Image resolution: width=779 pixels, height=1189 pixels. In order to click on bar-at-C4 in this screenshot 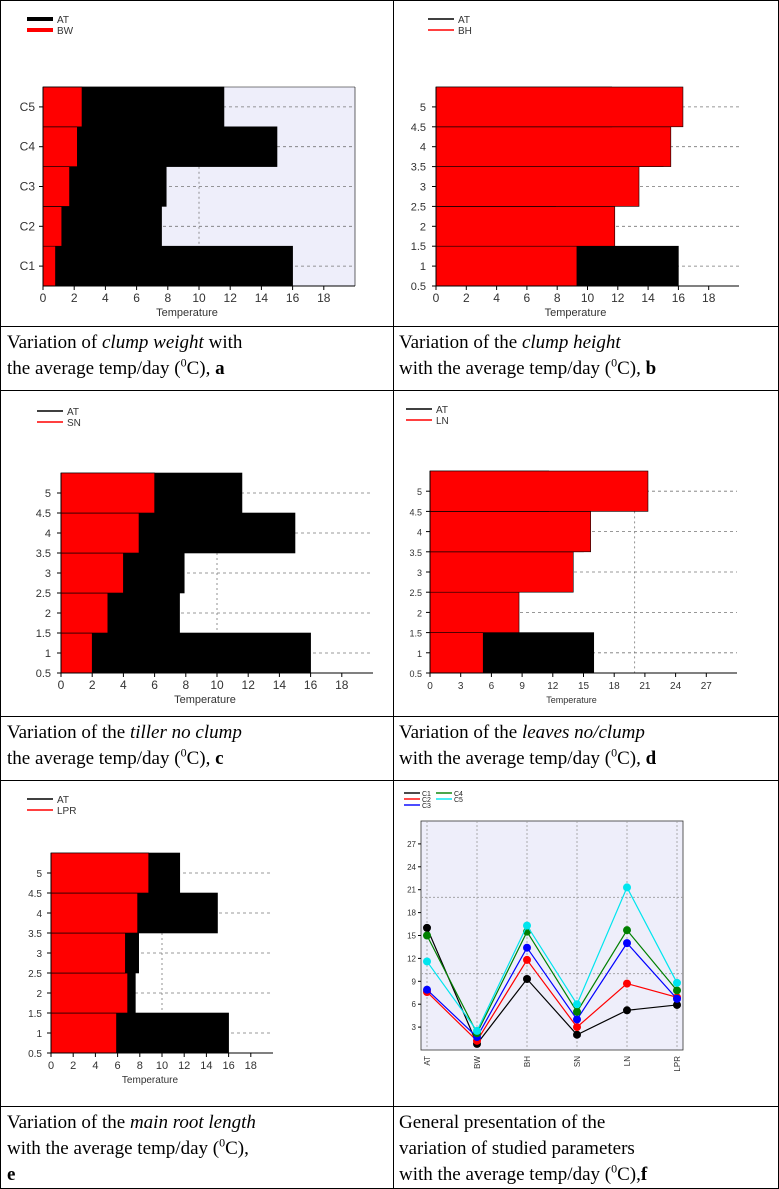, I will do `click(160, 146)`.